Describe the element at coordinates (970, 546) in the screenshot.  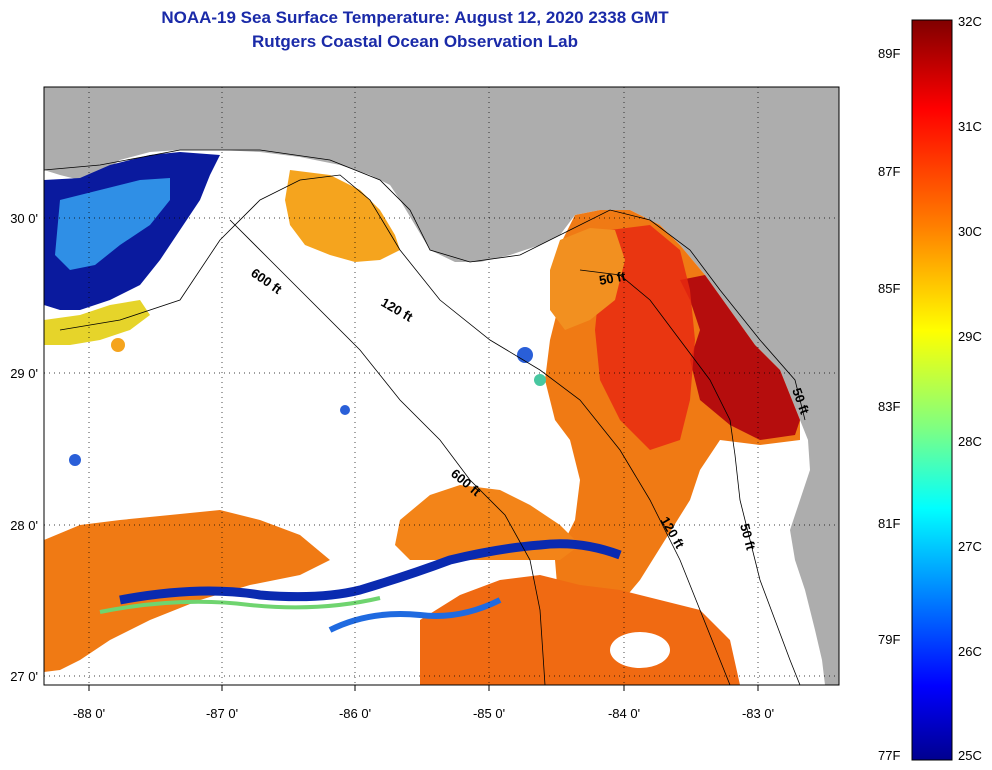
I see `colorbar-celsius-label: 27C` at that location.